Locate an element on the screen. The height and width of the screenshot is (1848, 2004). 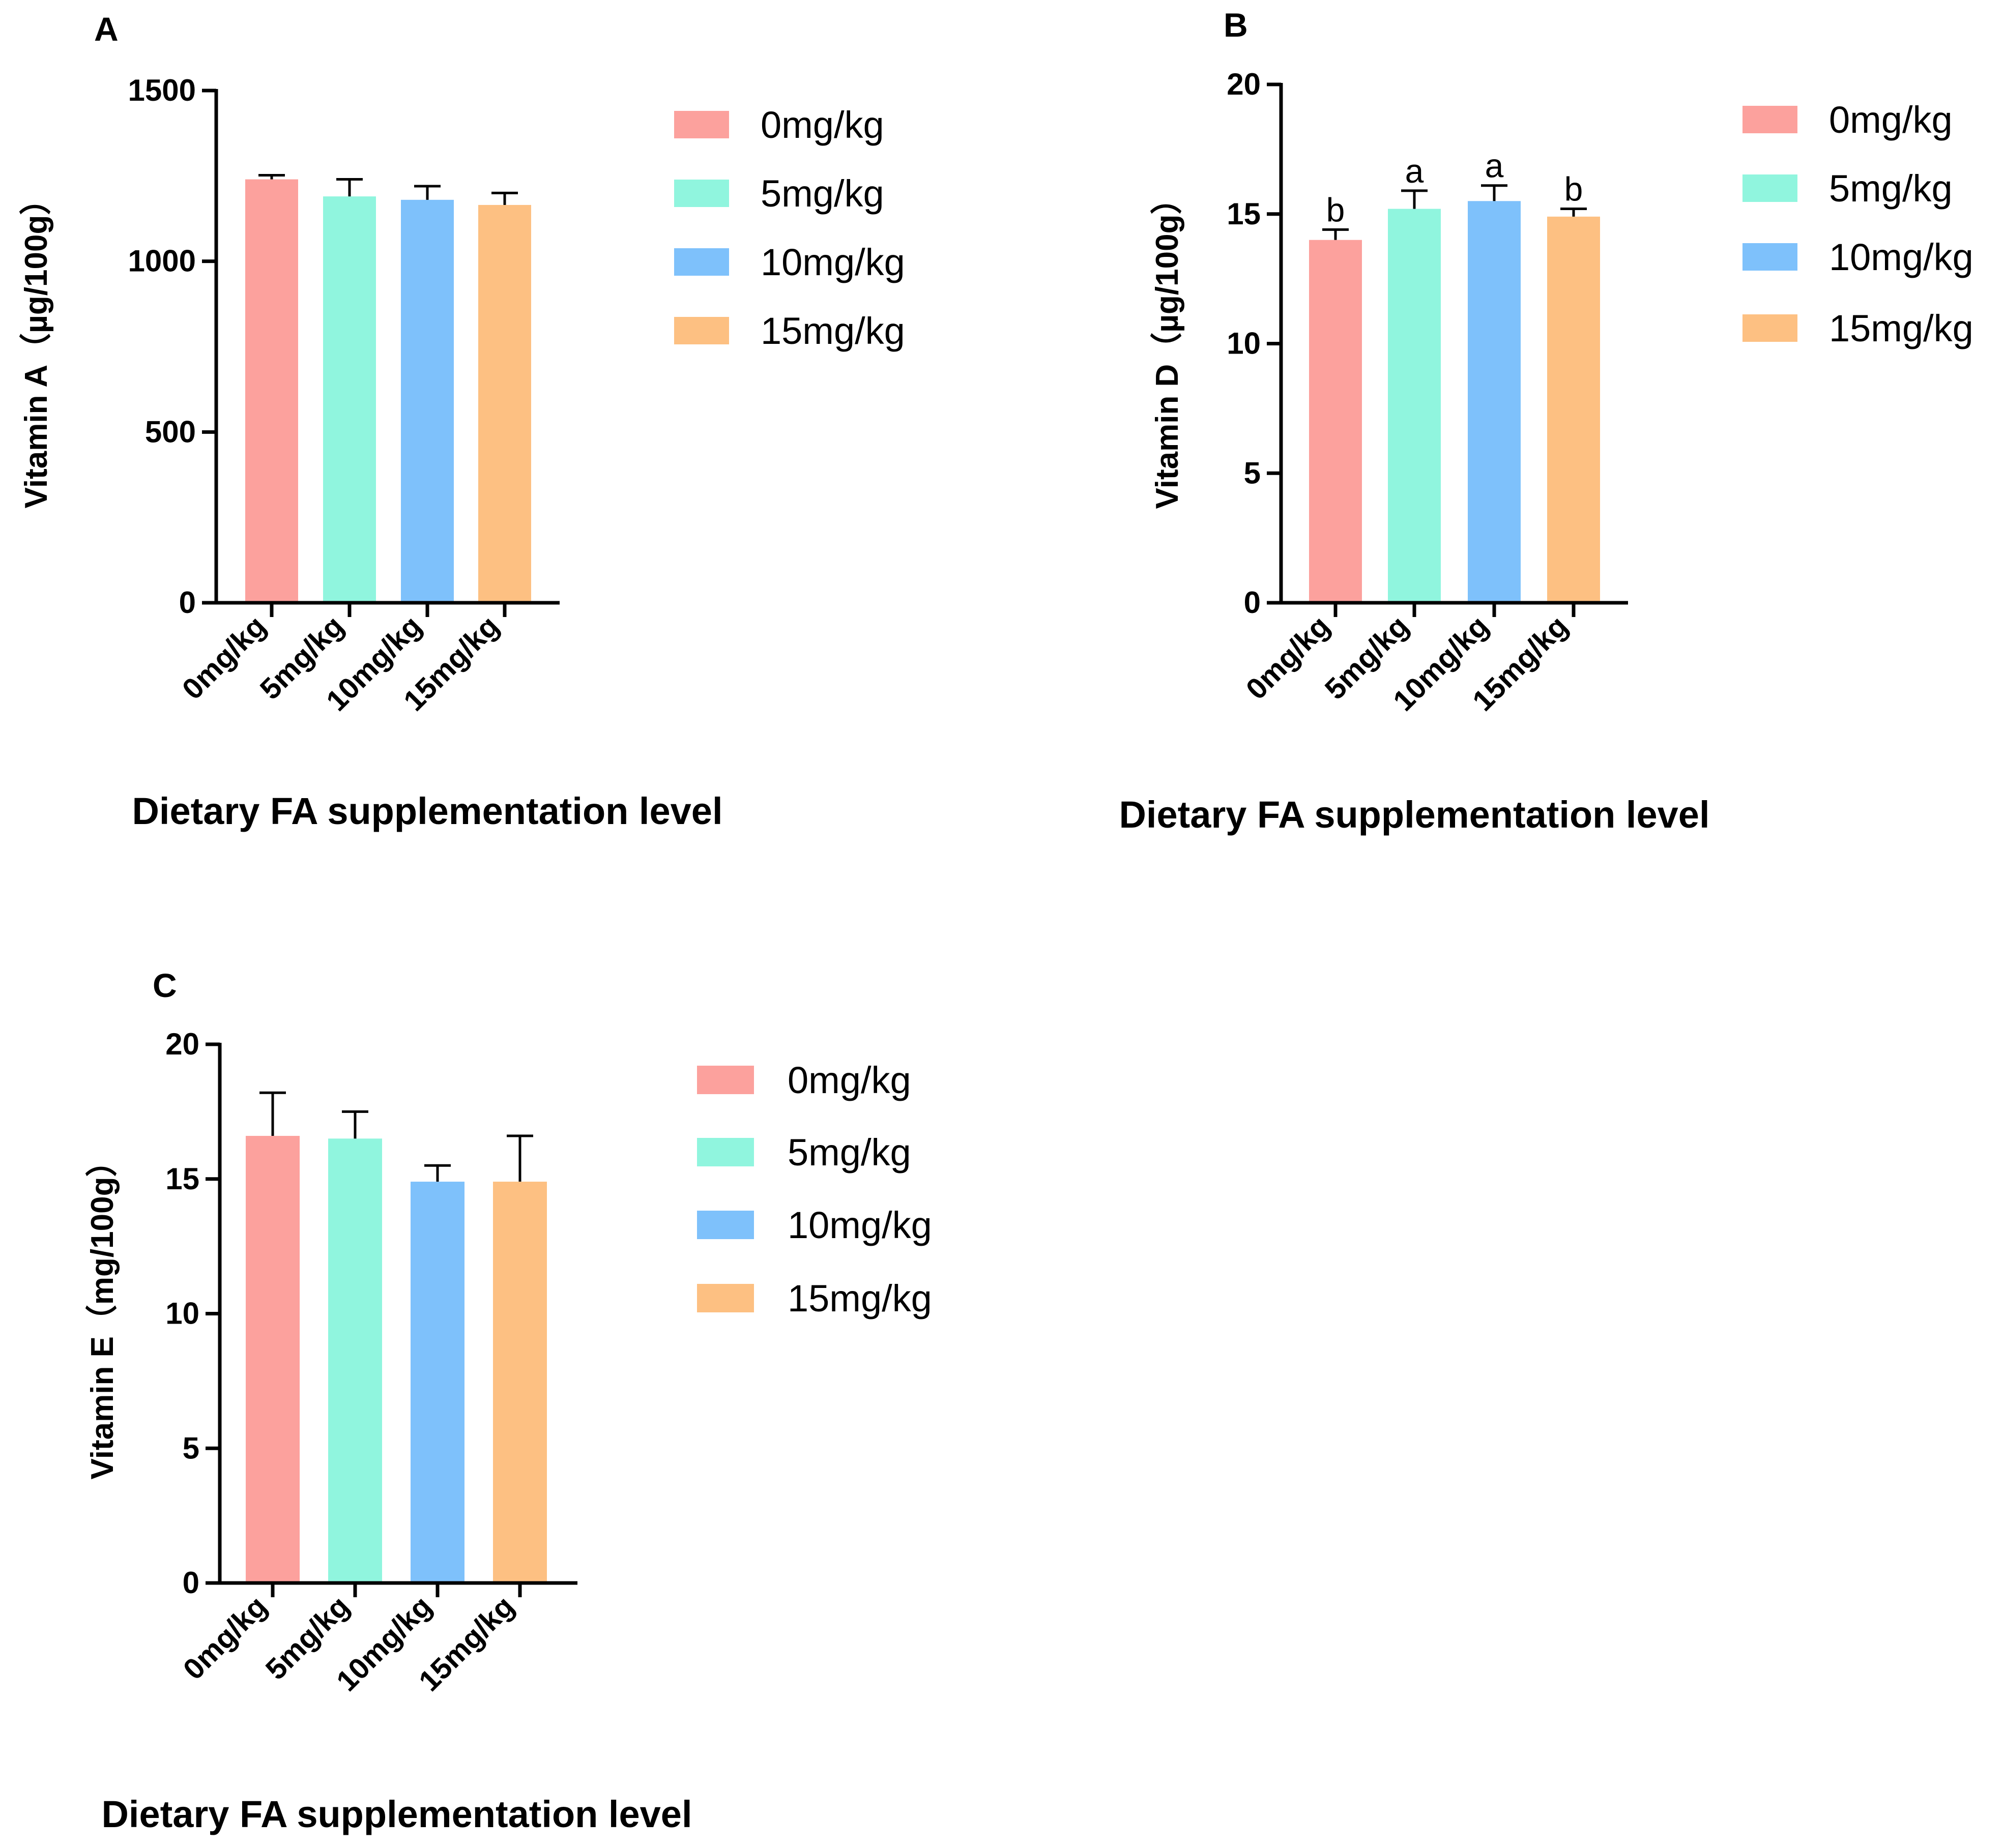
y-axis-title: Vitamin D（µg/100g） is located at coordinates (1167, 346).